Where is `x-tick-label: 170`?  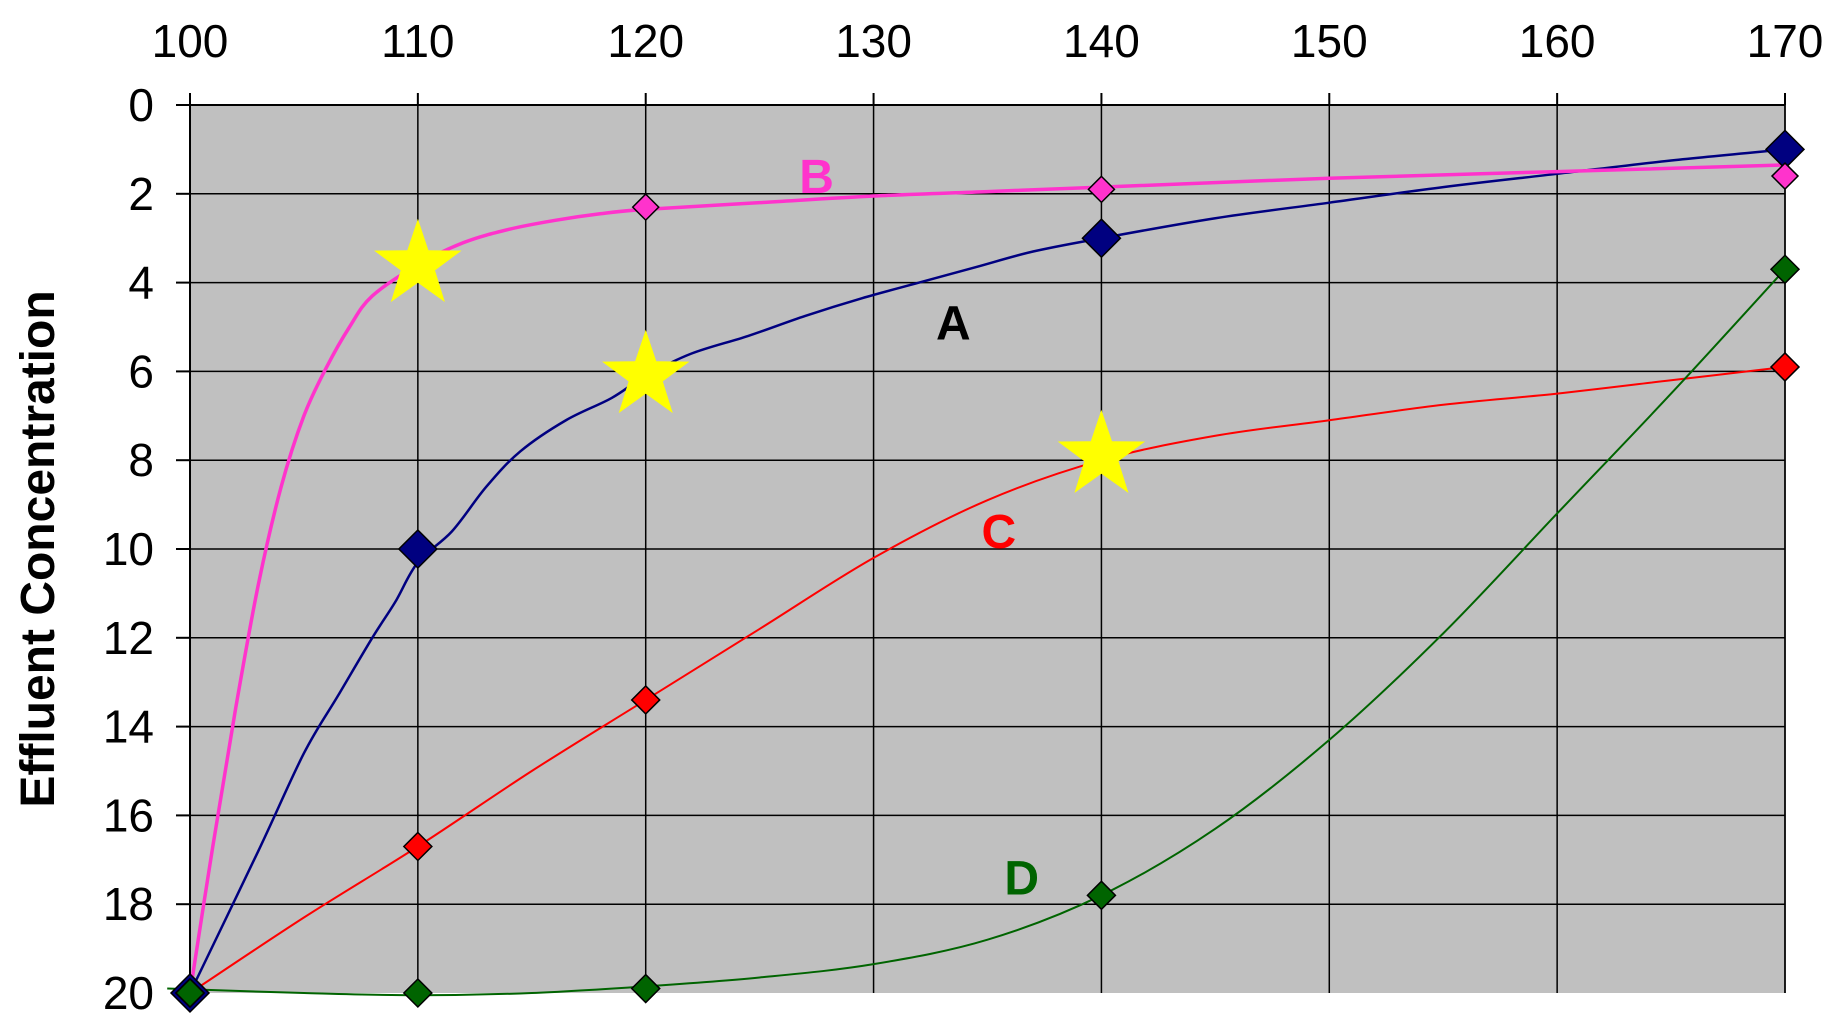 x-tick-label: 170 is located at coordinates (1785, 41).